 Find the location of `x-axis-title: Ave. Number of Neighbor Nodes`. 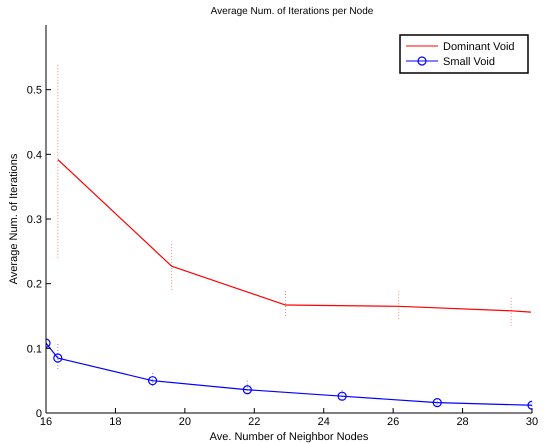

x-axis-title: Ave. Number of Neighbor Nodes is located at coordinates (289, 437).